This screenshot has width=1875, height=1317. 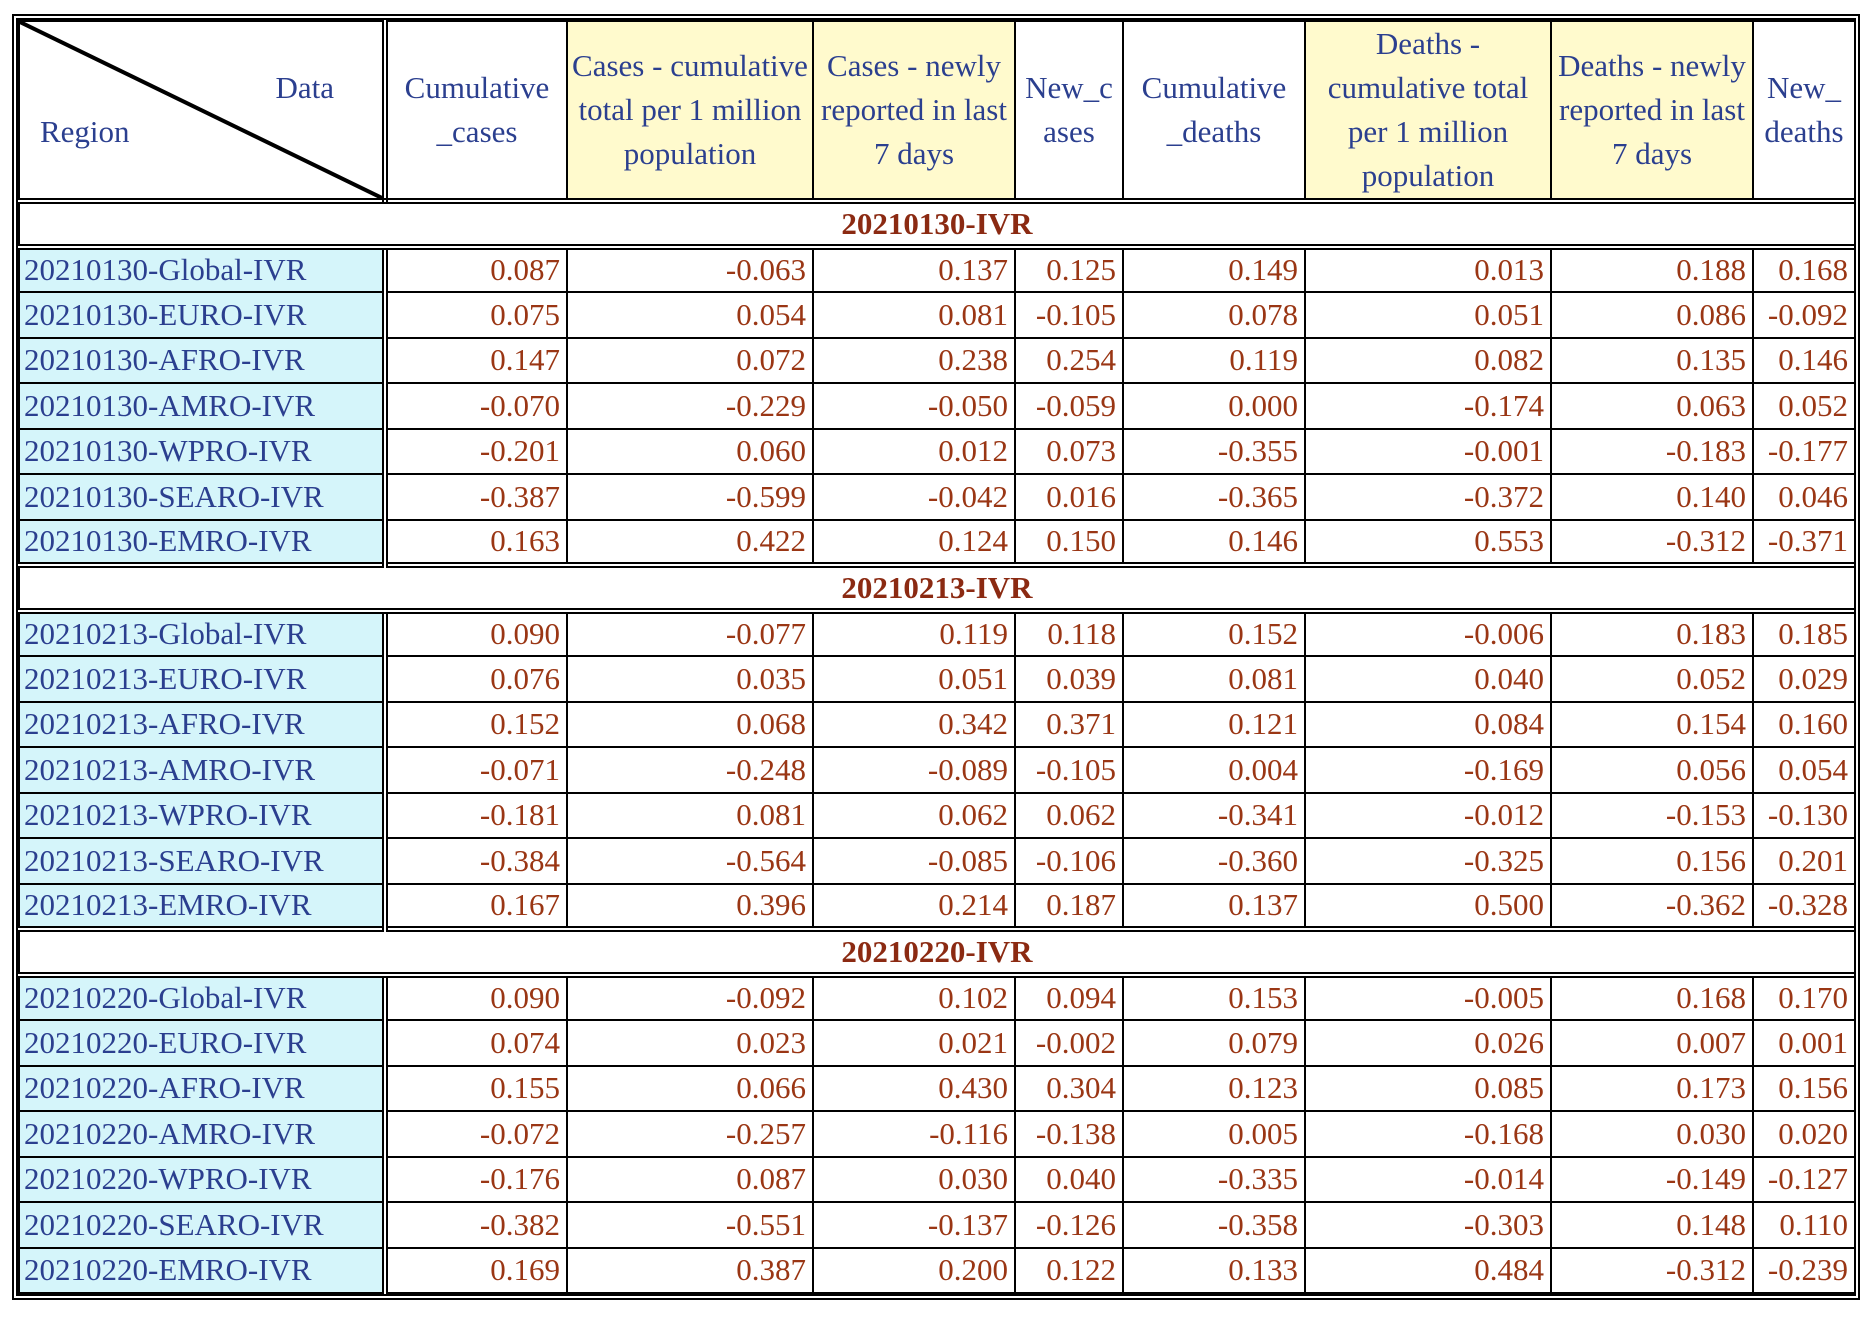 What do you see at coordinates (1804, 724) in the screenshot?
I see `value-cell: 0.160` at bounding box center [1804, 724].